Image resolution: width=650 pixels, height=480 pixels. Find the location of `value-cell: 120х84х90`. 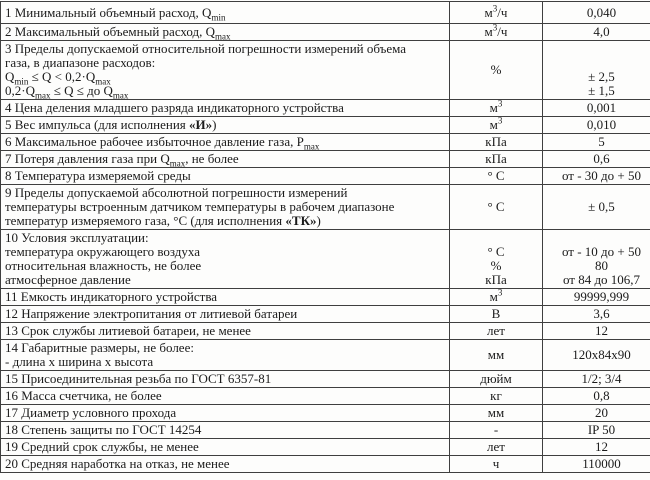

value-cell: 120х84х90 is located at coordinates (596, 355).